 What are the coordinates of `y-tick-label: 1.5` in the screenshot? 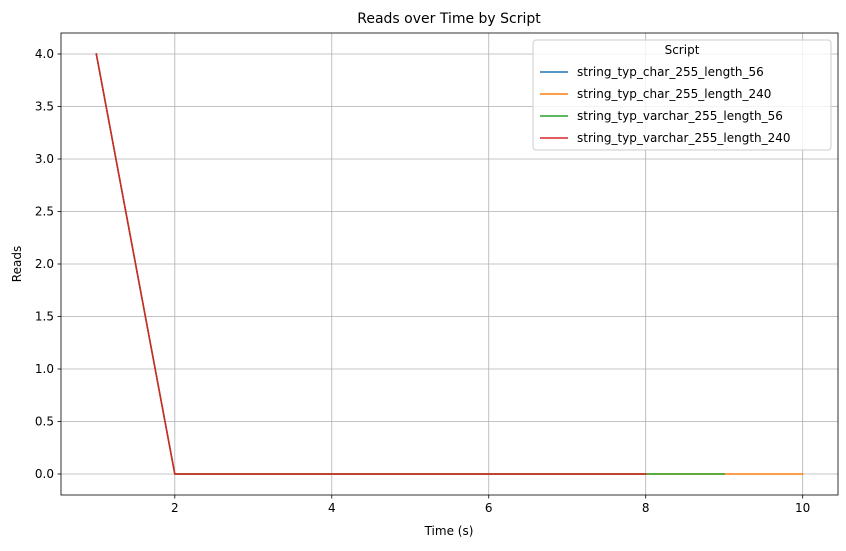 It's located at (44, 317).